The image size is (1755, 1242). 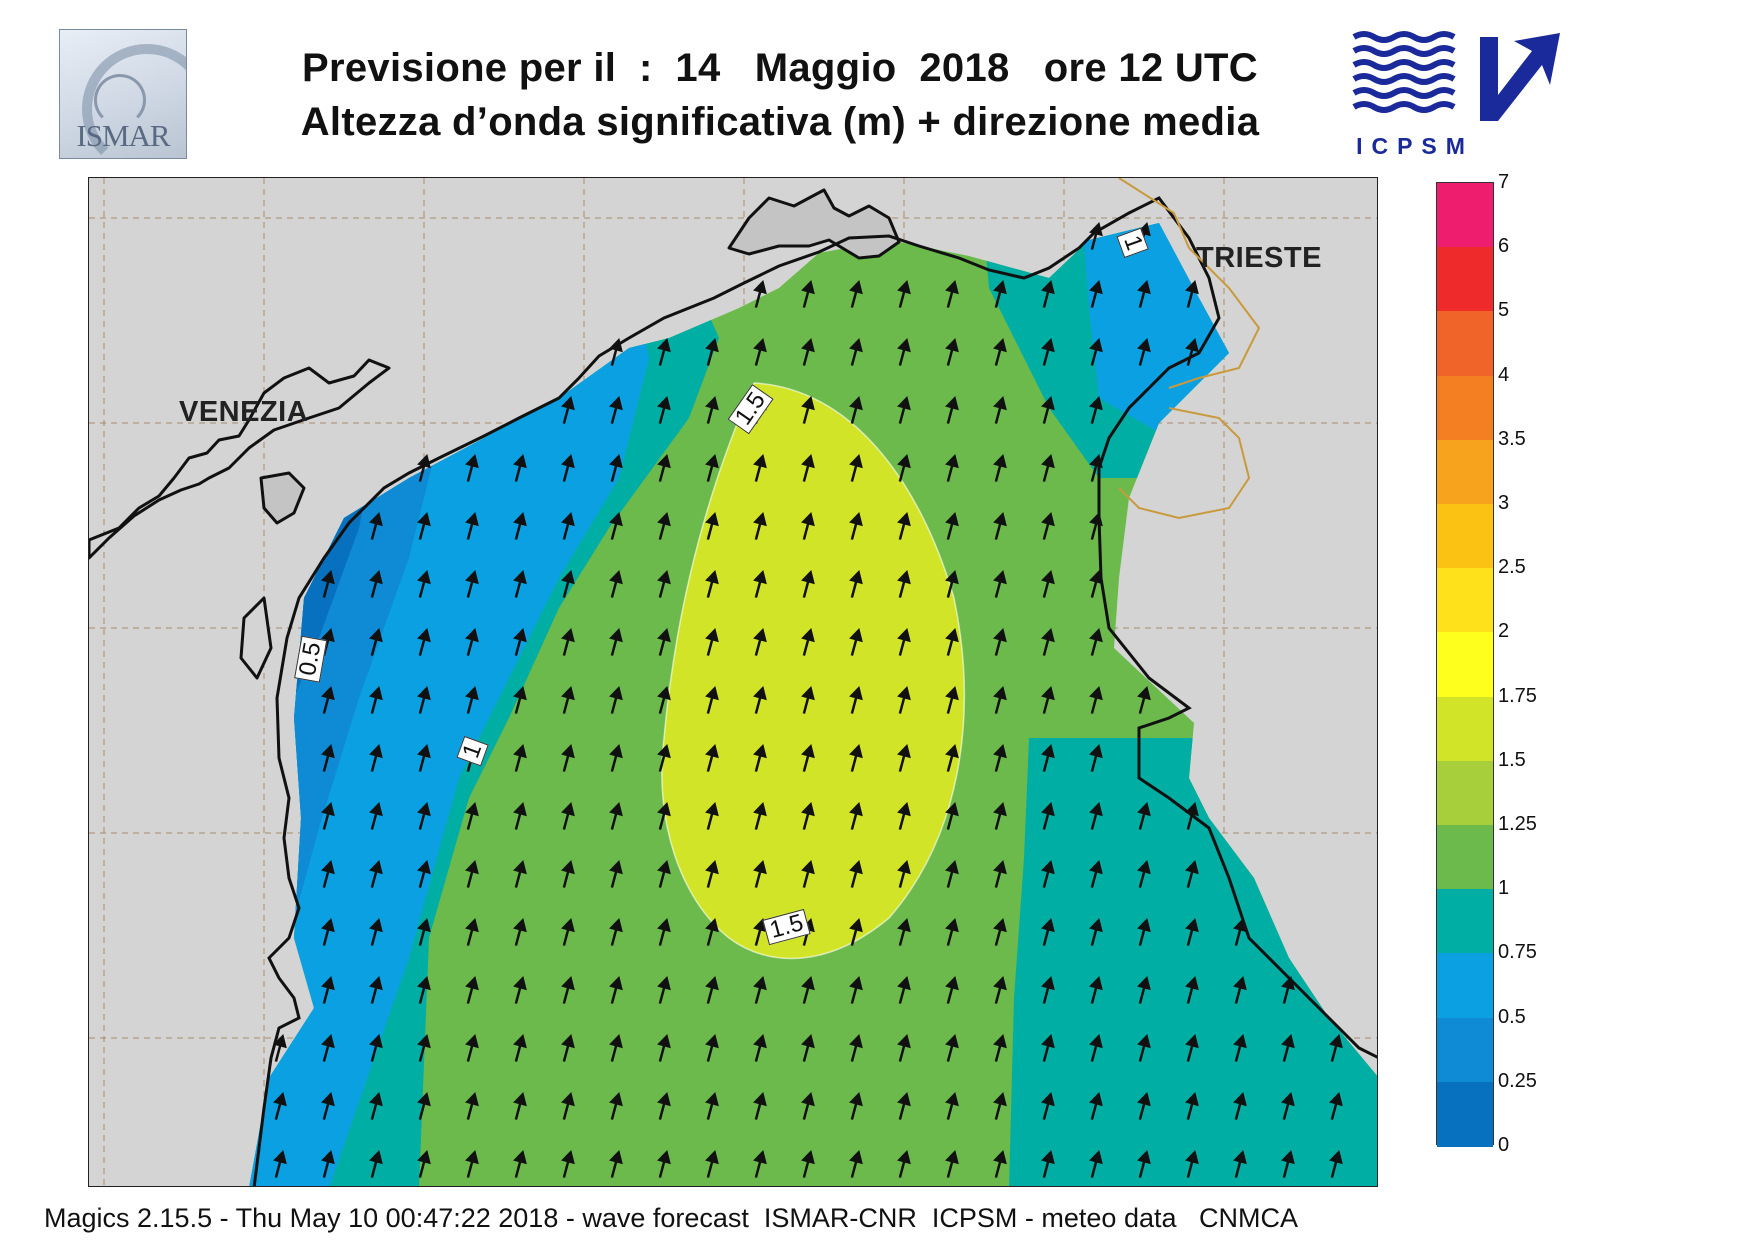 What do you see at coordinates (1504, 246) in the screenshot?
I see `legend-tick-label: 6` at bounding box center [1504, 246].